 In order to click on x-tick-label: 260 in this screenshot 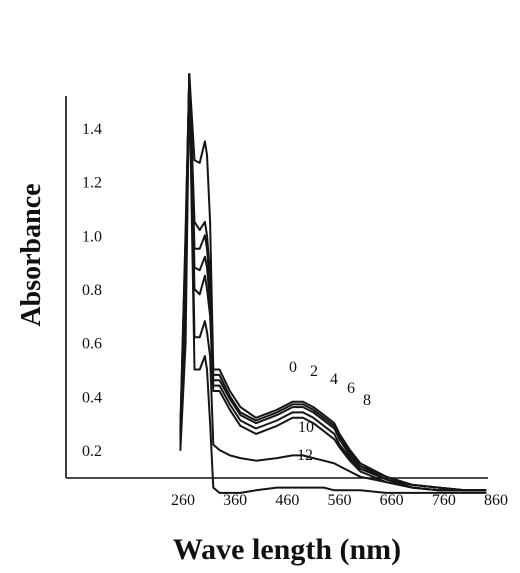, I will do `click(183, 500)`.